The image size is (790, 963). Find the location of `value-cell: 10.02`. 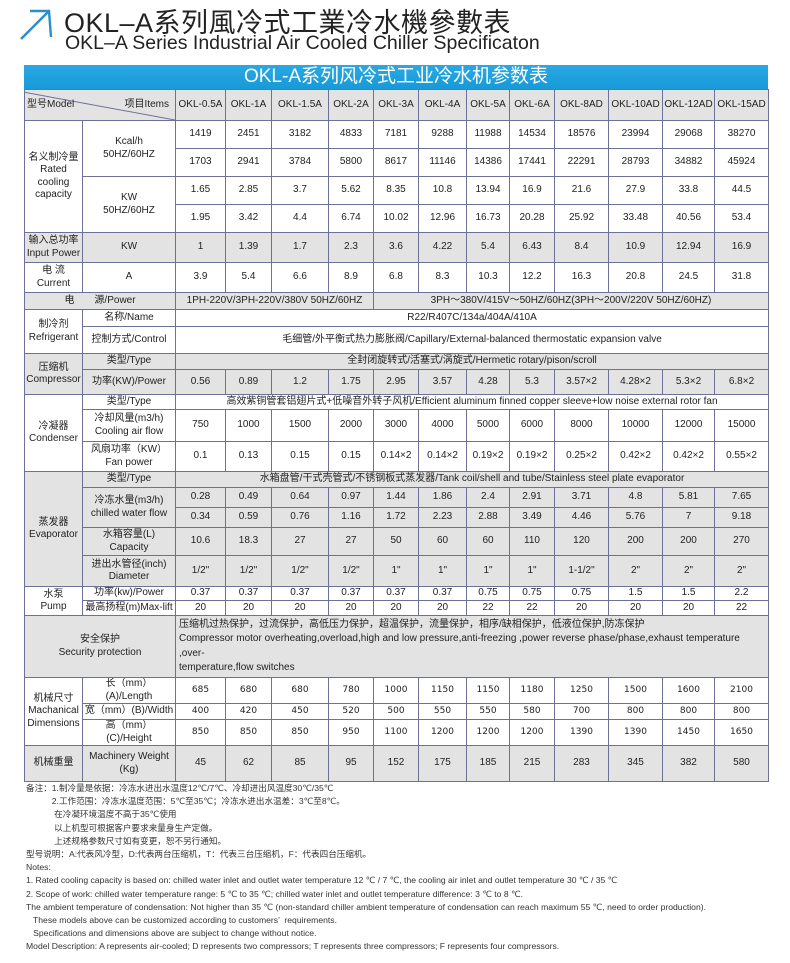

value-cell: 10.02 is located at coordinates (396, 218).